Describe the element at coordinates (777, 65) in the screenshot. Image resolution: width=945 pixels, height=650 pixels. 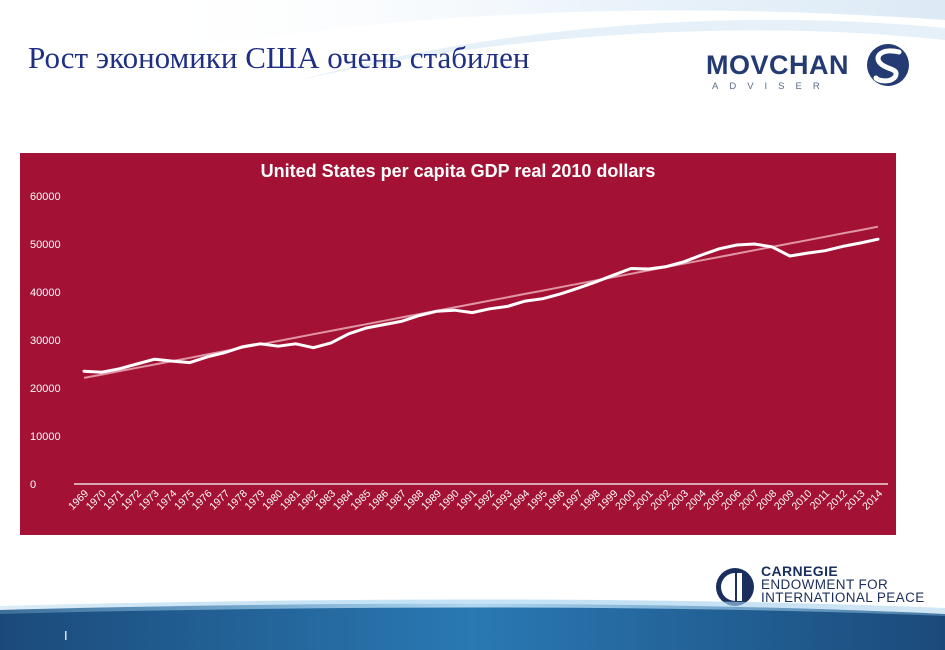
I see `movchan-logo-word: MOVCHAN` at that location.